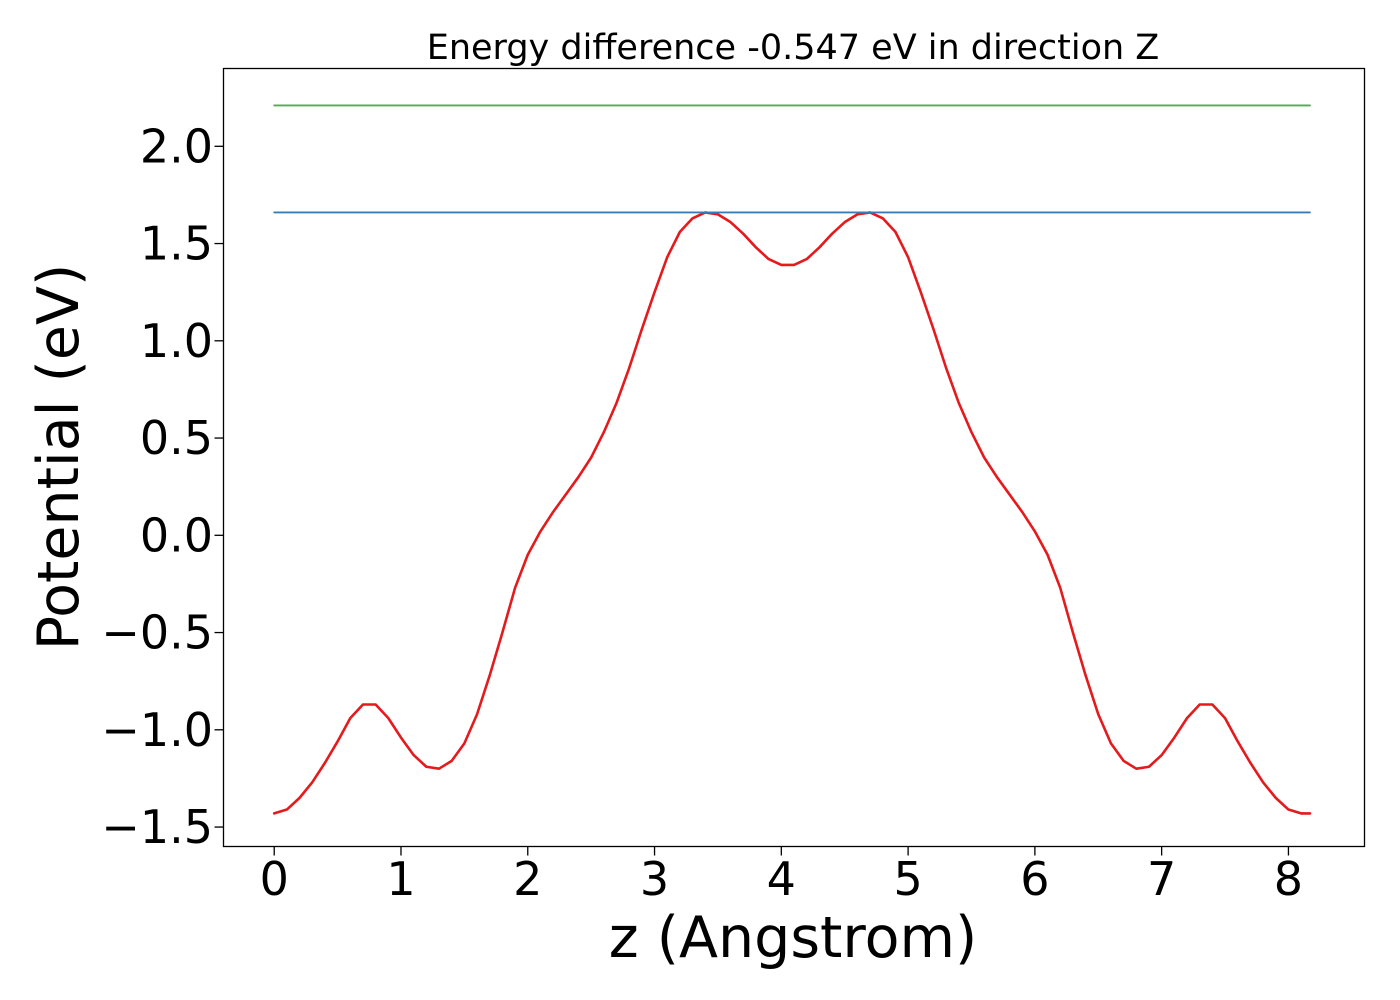  I want to click on x-tick-label: 3, so click(654, 879).